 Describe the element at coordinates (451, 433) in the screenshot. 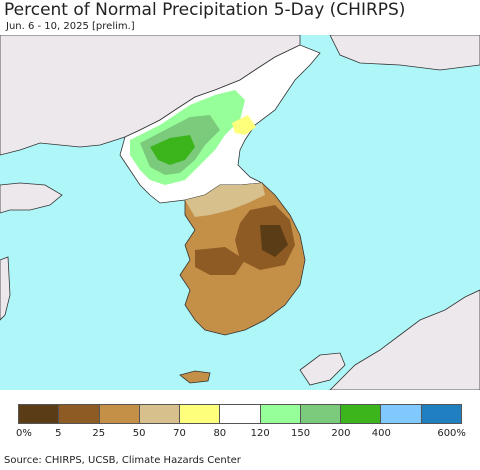

I see `legend-tick: 600%` at that location.